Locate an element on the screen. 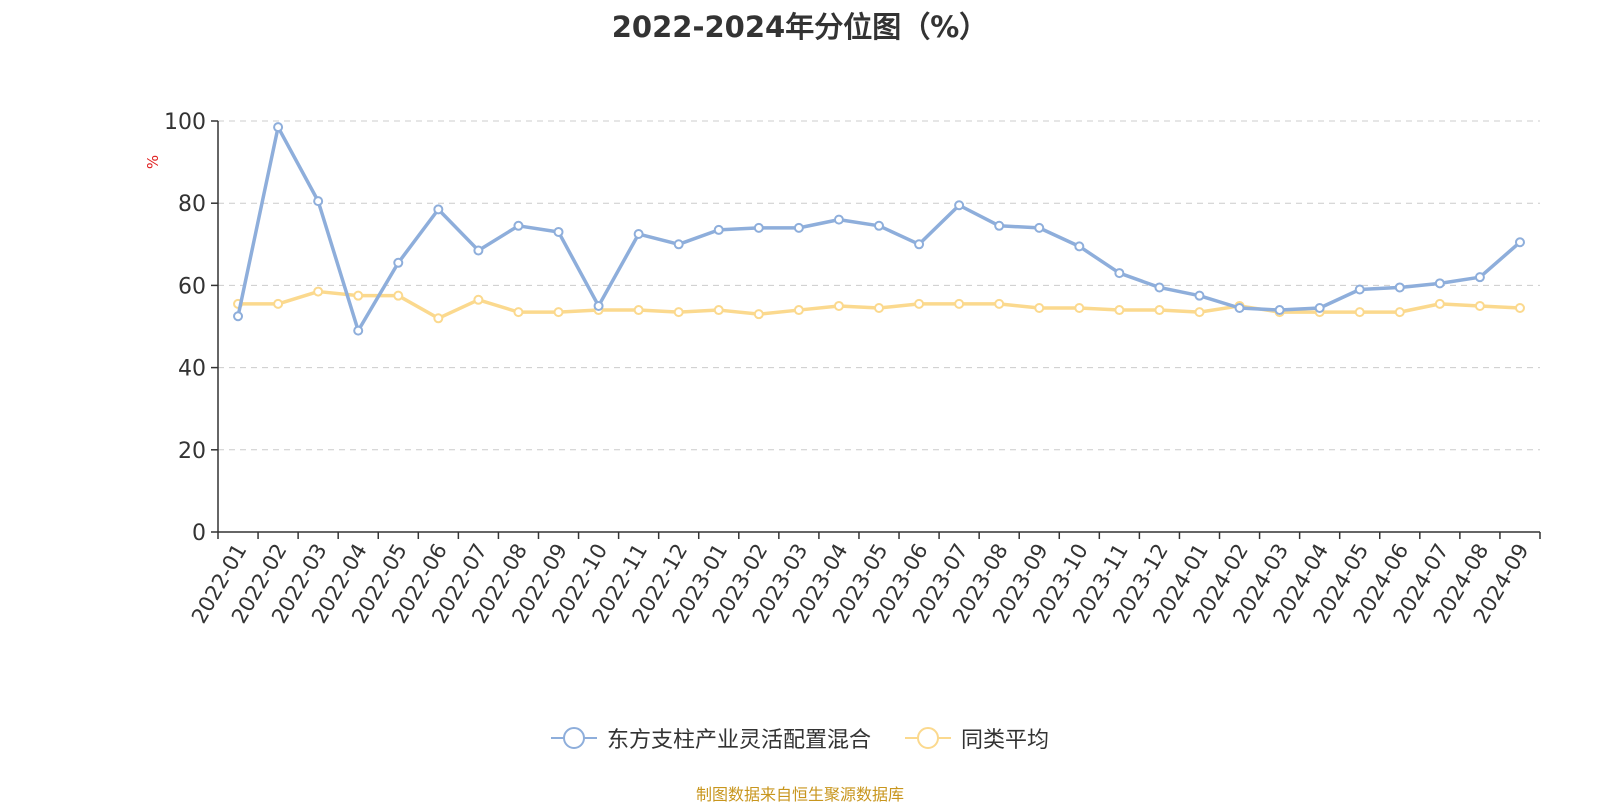 Image resolution: width=1600 pixels, height=805 pixels. y-tick-label: 80 is located at coordinates (192, 204).